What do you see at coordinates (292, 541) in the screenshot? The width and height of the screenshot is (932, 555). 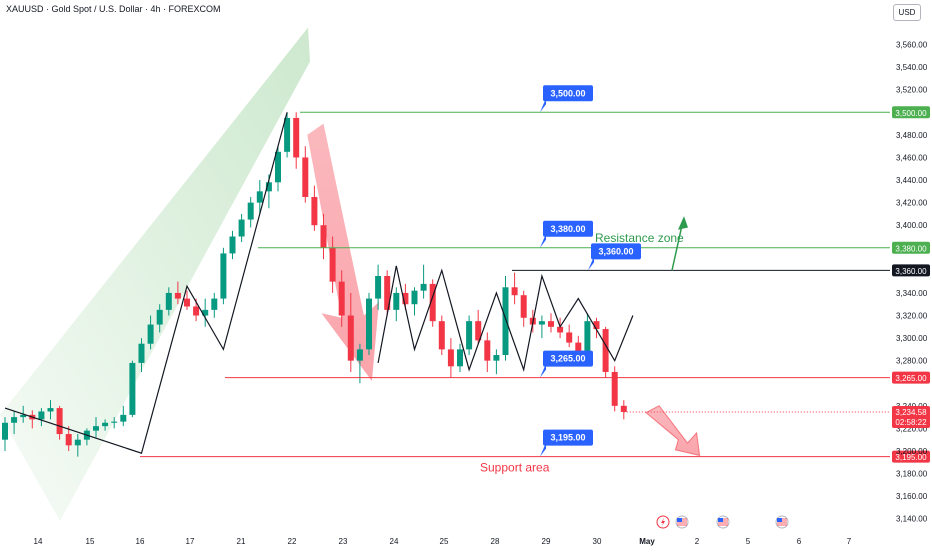 I see `x-tick-label: 22` at bounding box center [292, 541].